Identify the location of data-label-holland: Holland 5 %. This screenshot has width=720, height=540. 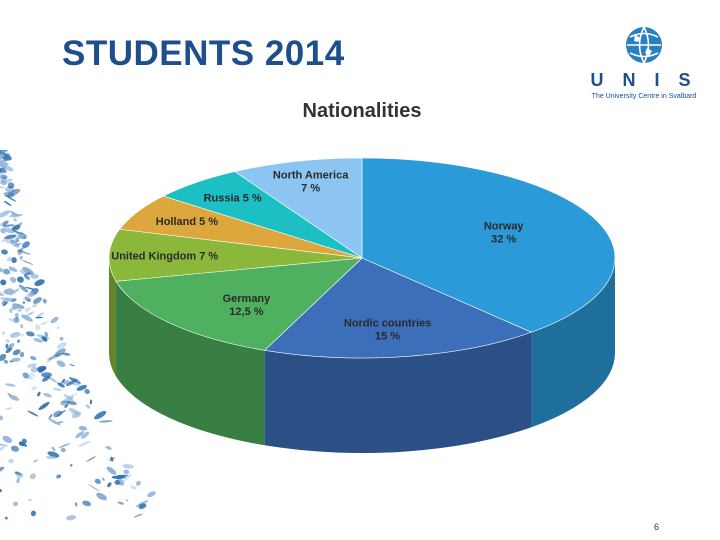
(187, 222).